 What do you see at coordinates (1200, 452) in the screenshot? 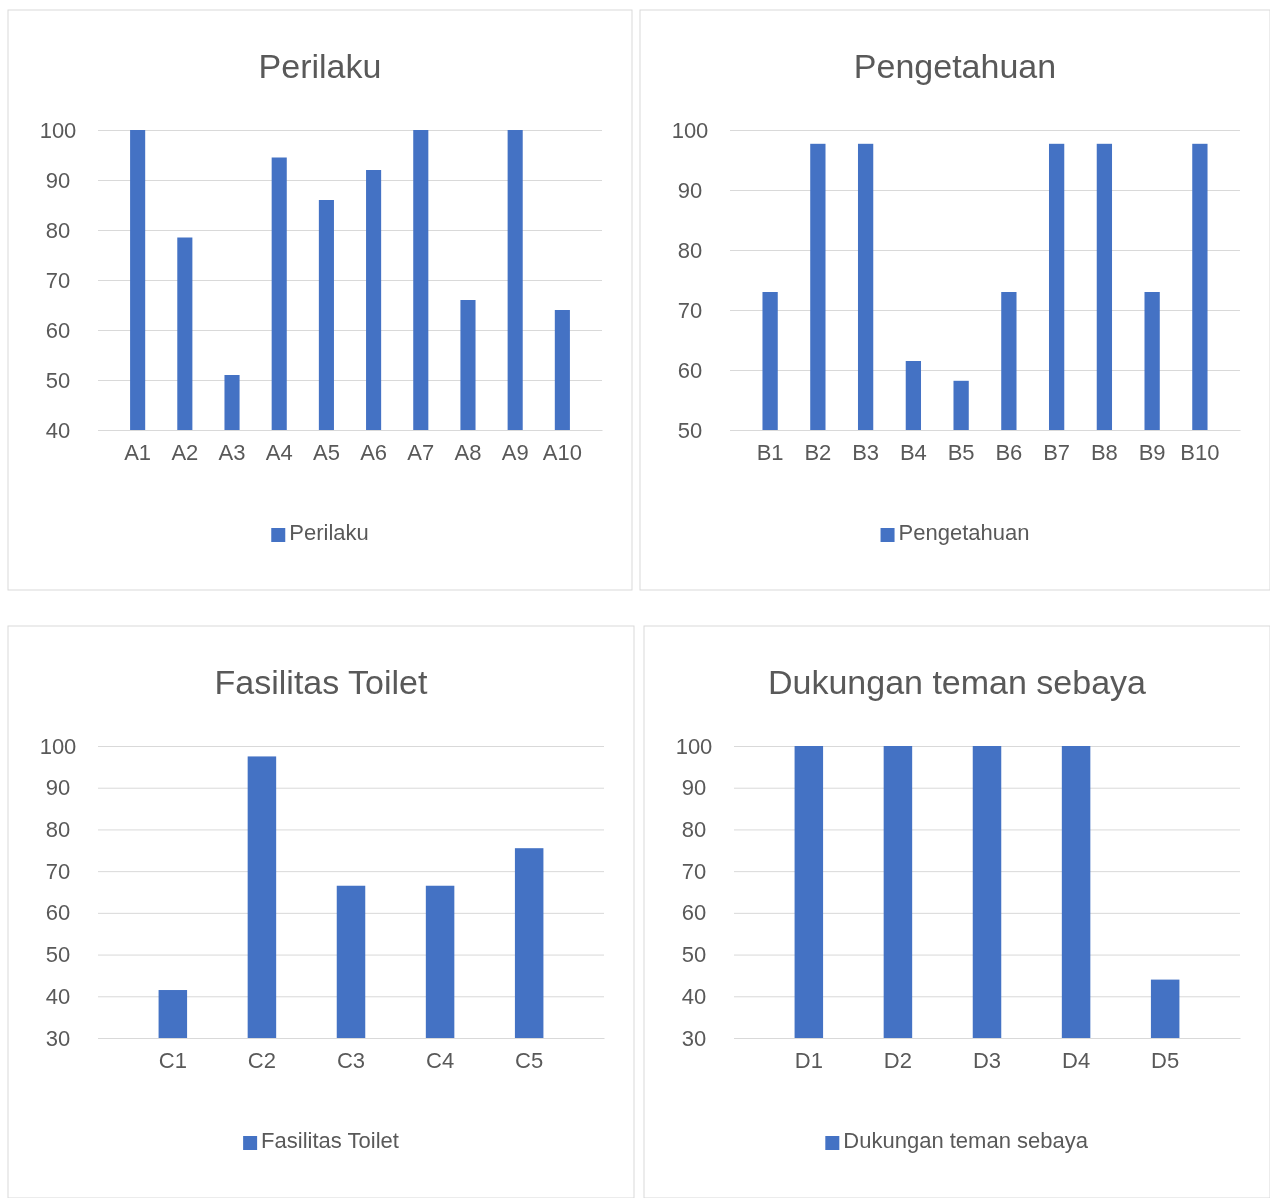
I see `x-tick-label: B10` at bounding box center [1200, 452].